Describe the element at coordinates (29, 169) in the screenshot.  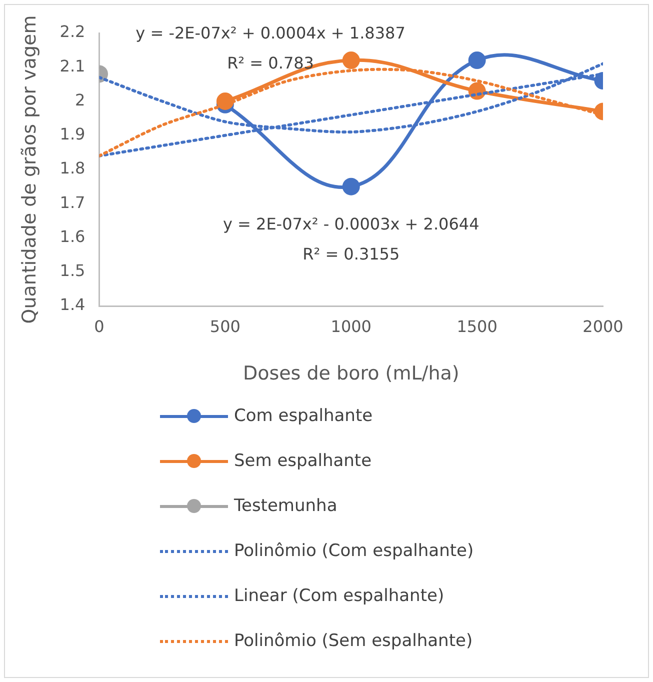
I see `y-axis-title: Quantidade de grãos por vagem` at that location.